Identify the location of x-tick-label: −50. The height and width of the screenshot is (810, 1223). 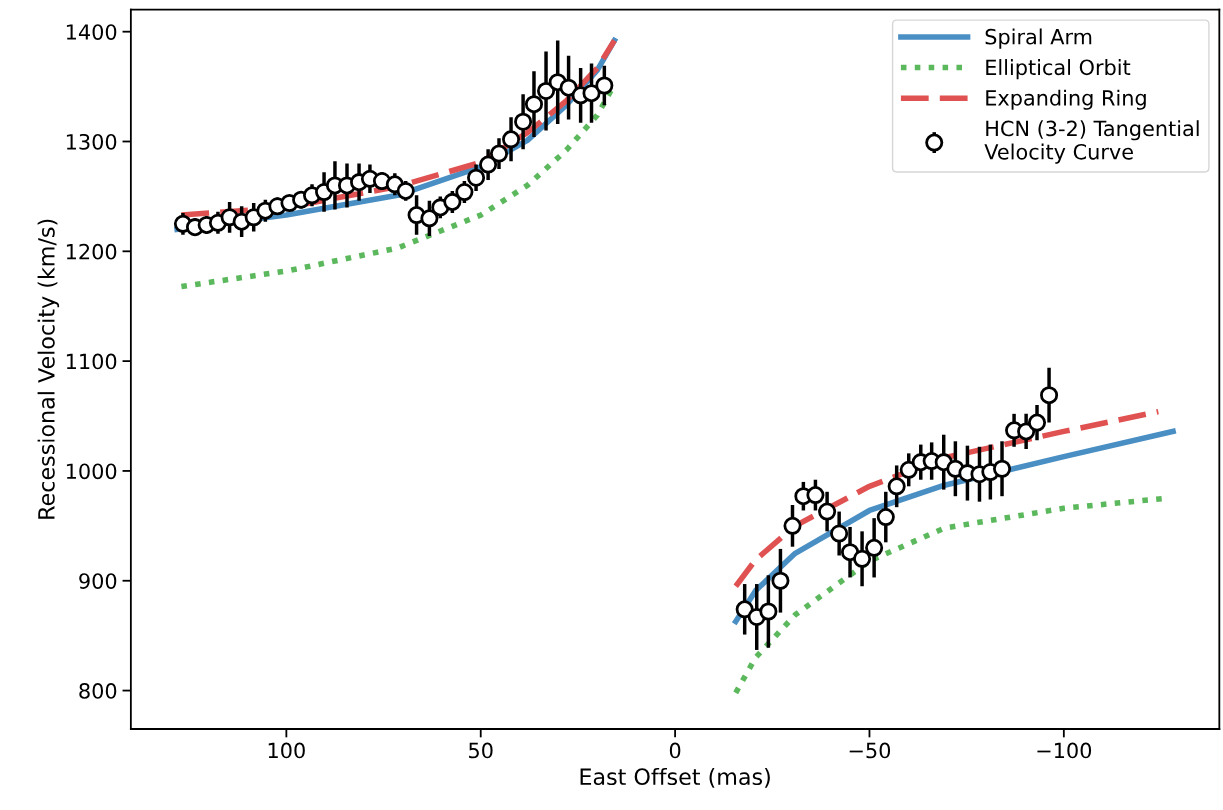
(870, 750).